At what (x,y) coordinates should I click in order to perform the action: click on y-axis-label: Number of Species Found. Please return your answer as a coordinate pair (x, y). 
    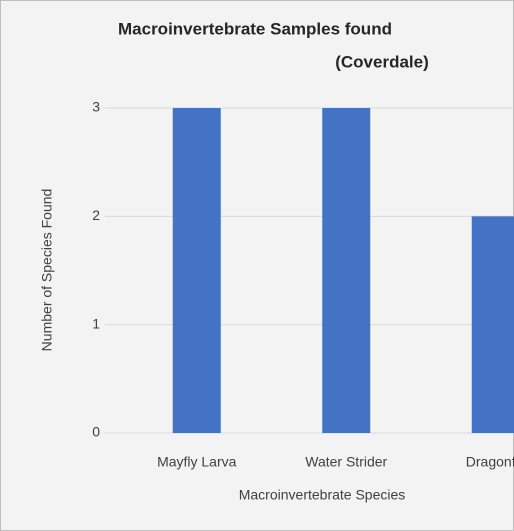
    Looking at the image, I should click on (47, 270).